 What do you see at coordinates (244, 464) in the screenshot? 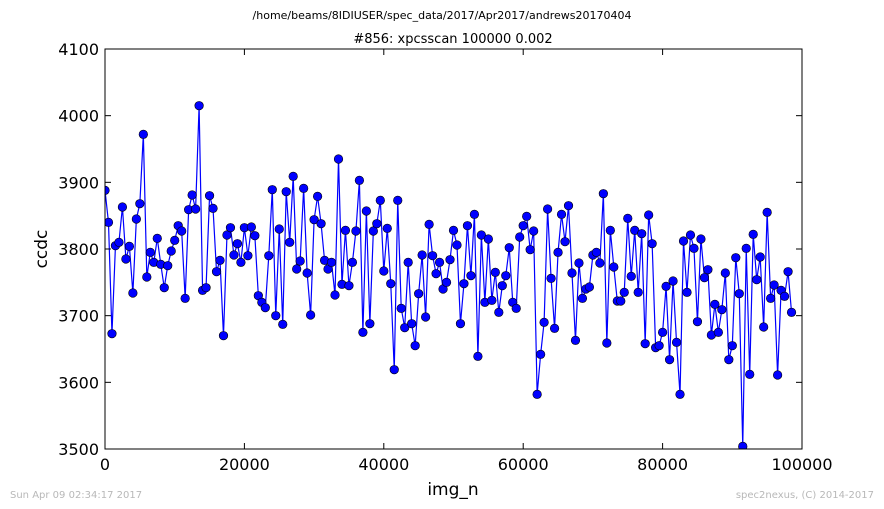
I see `x-tick-label: 20000` at bounding box center [244, 464].